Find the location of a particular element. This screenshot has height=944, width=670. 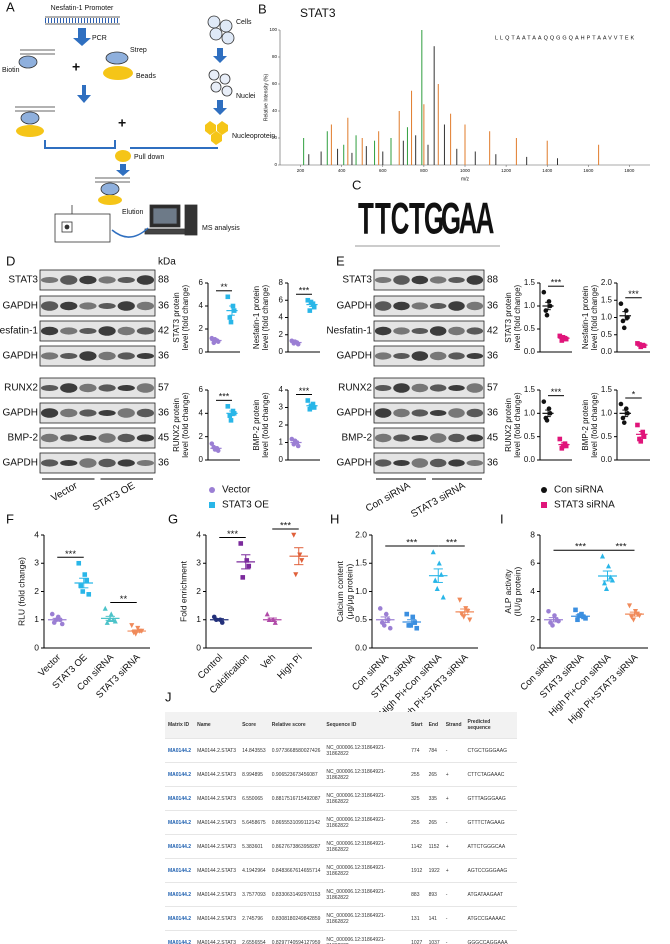

table-cell: ATGCCGAAAAC is located at coordinates (490, 918).